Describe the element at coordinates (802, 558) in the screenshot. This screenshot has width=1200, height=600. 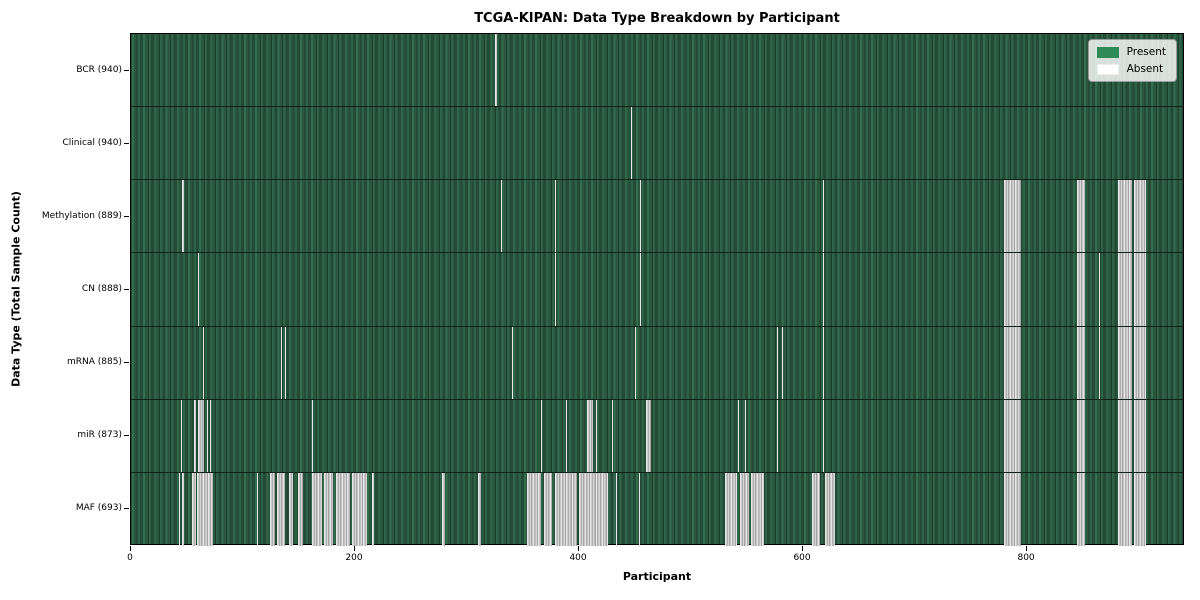
I see `x-tick-label: 600` at that location.